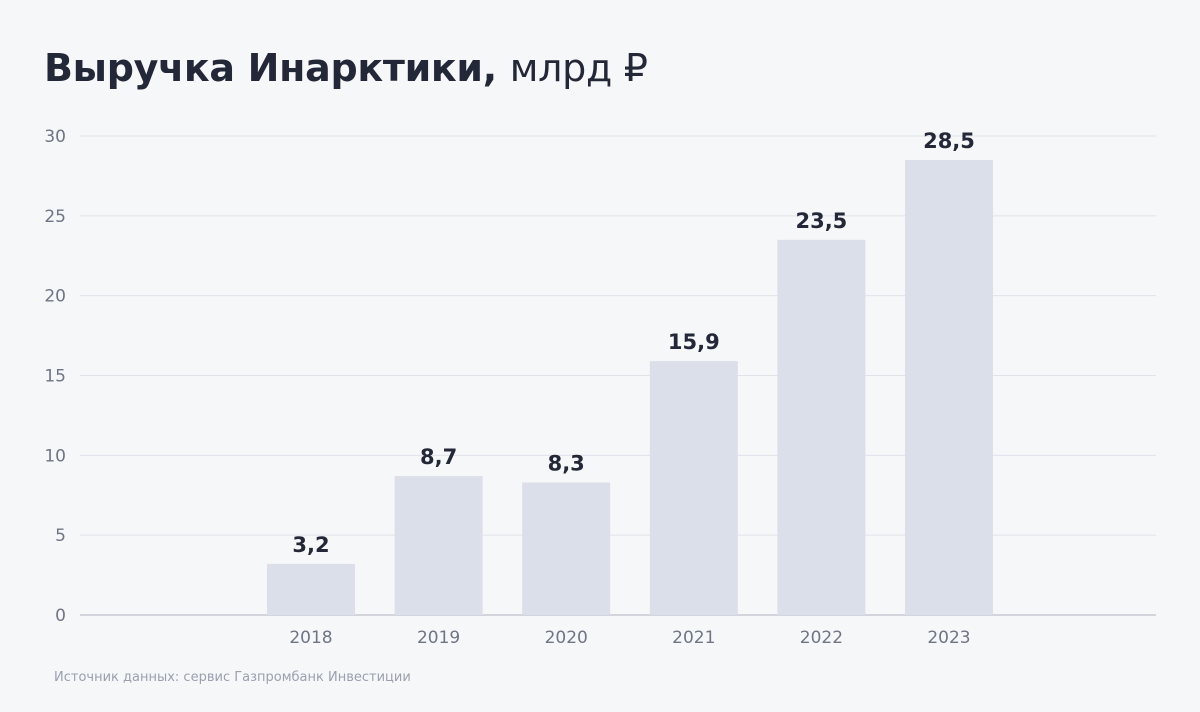  I want to click on x-tick-label: 2019, so click(438, 638).